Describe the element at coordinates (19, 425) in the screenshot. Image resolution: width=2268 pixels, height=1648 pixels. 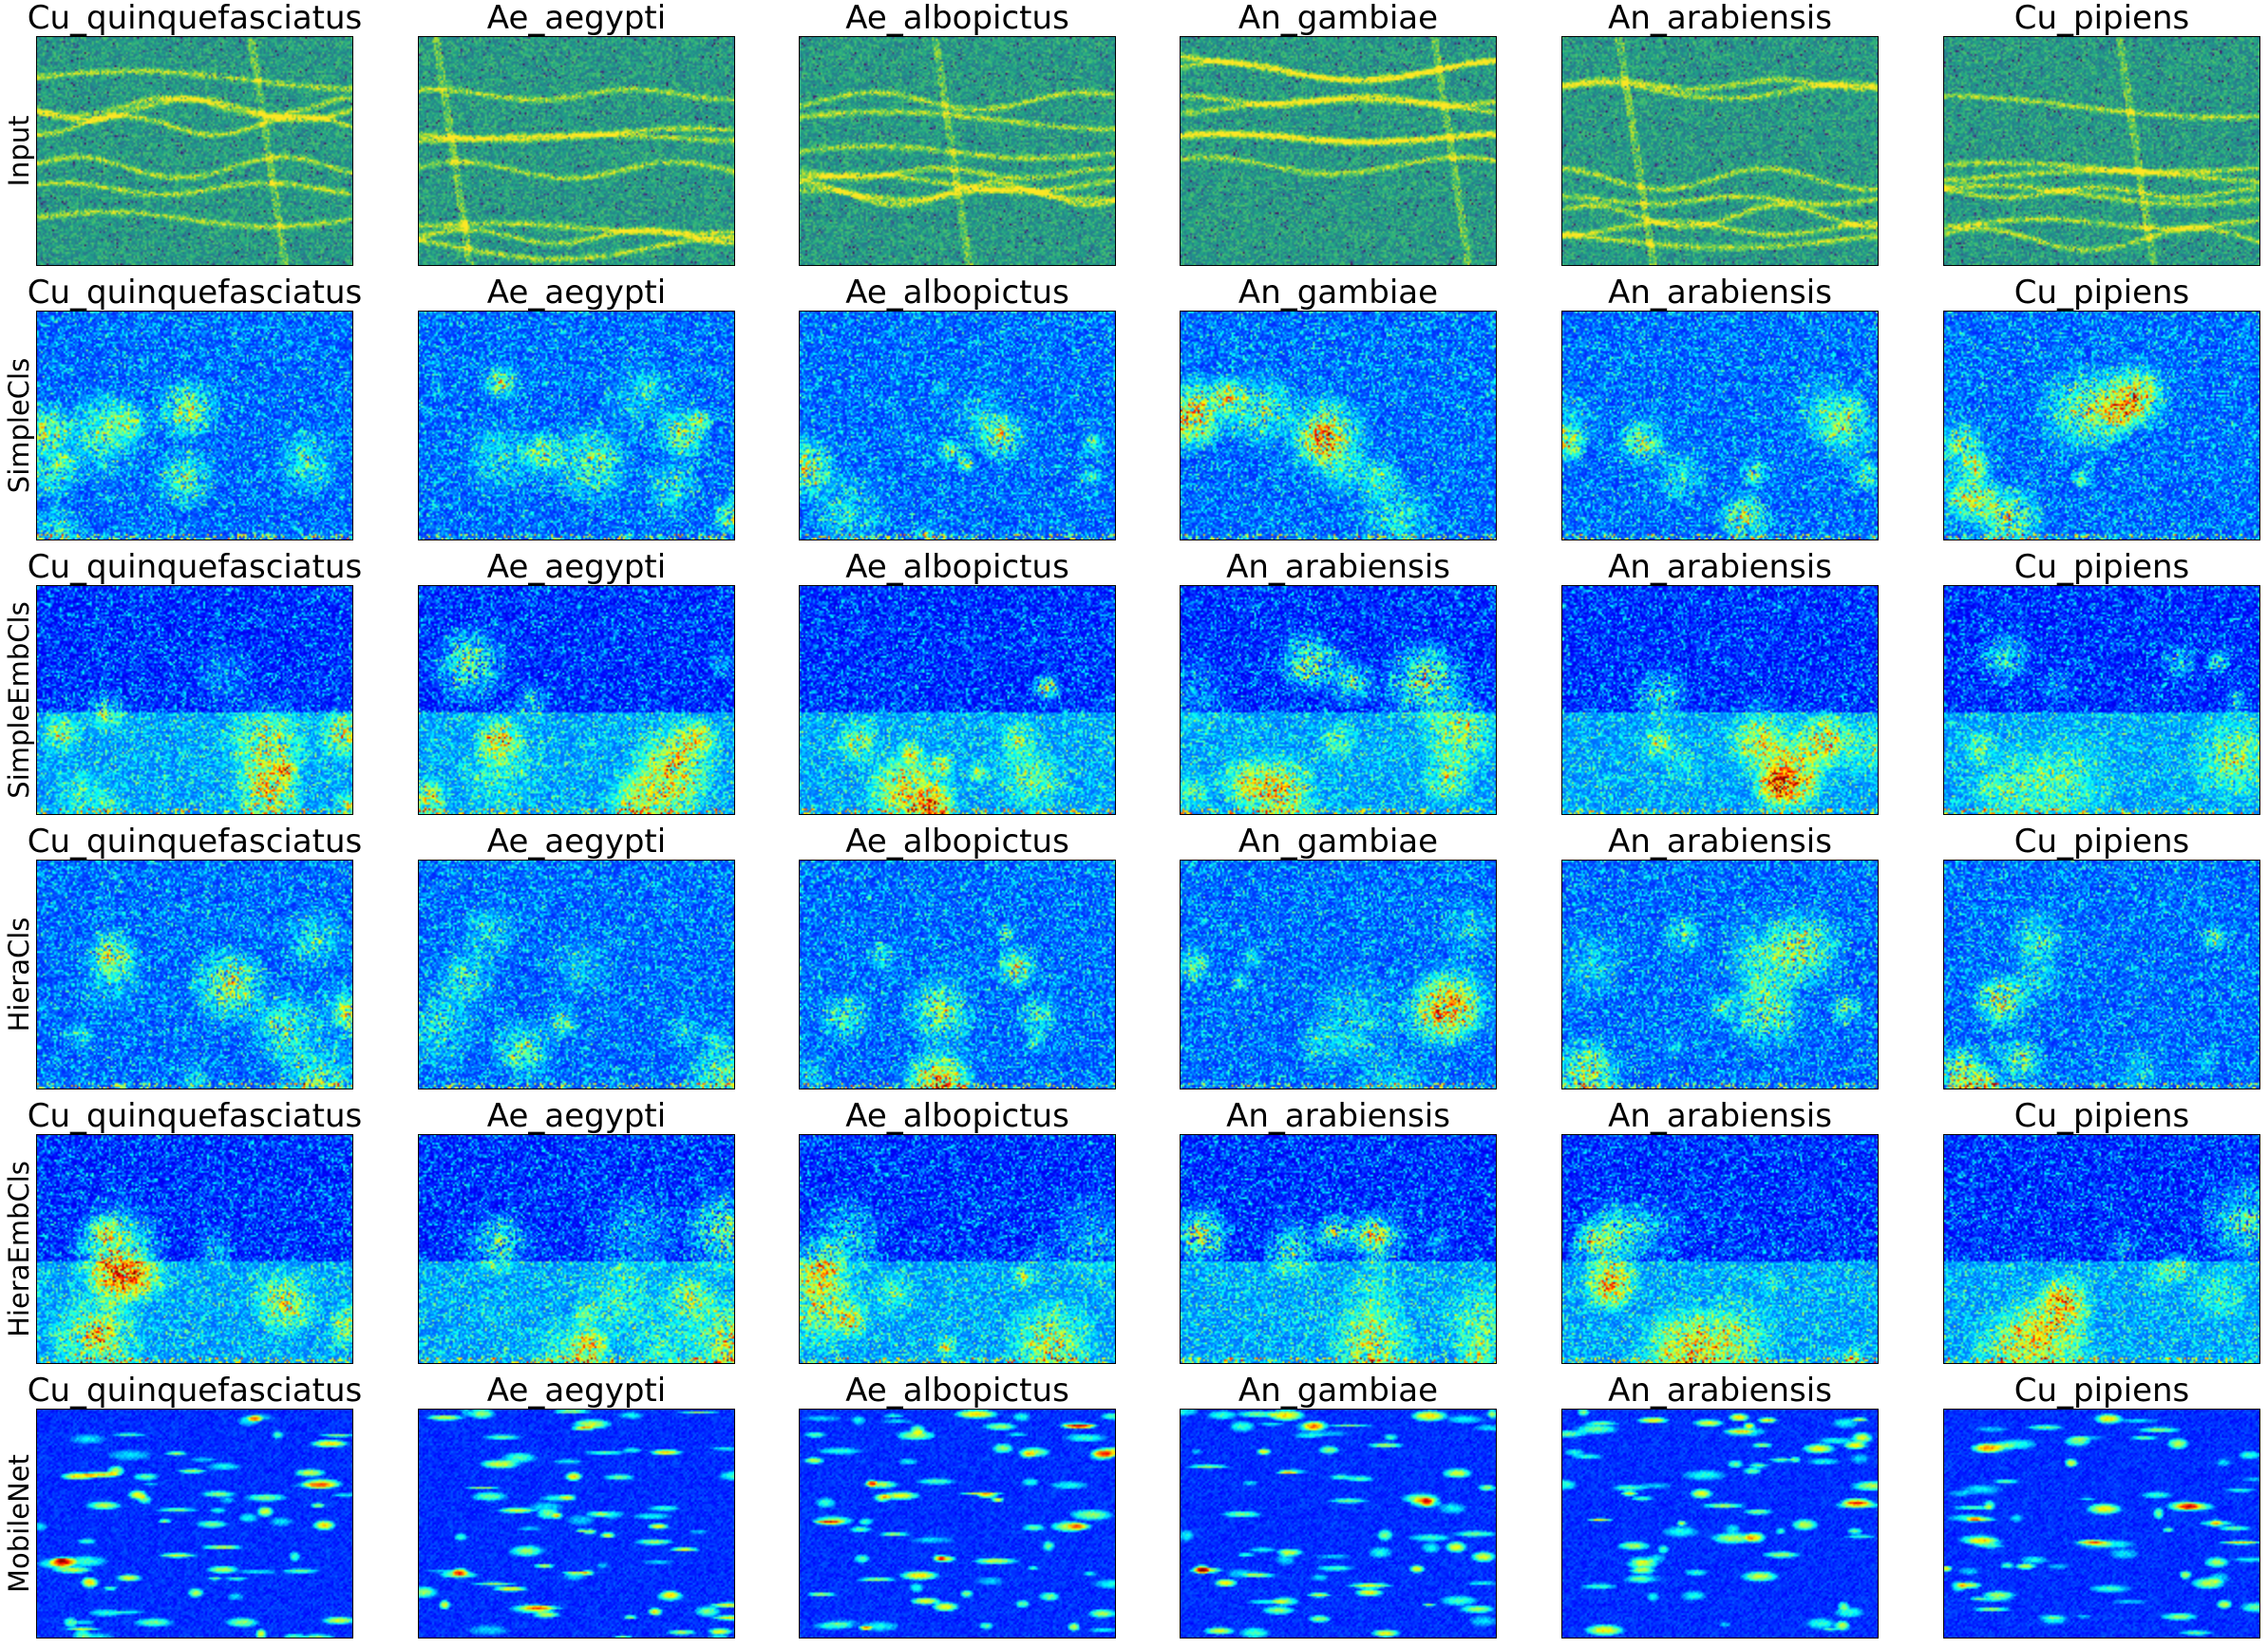
I see `row-label: SimpleCls` at that location.